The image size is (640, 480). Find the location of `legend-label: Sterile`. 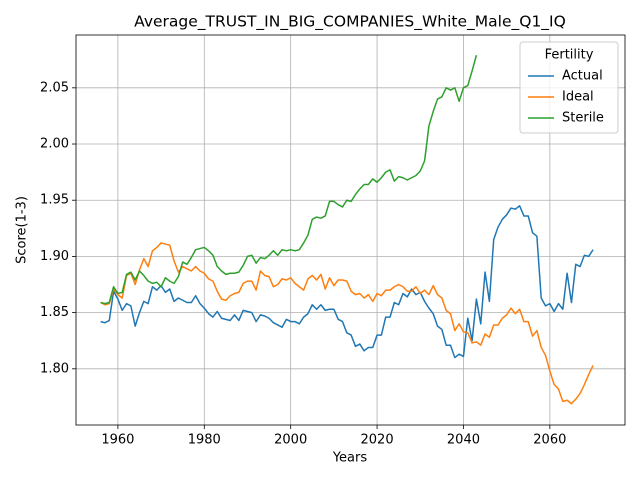

legend-label: Sterile is located at coordinates (583, 118).